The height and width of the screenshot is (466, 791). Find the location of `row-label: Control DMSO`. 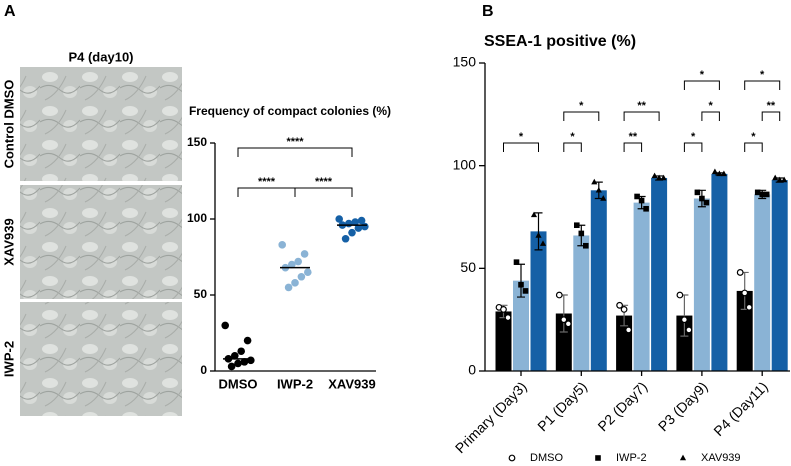

row-label: Control DMSO is located at coordinates (8, 124).